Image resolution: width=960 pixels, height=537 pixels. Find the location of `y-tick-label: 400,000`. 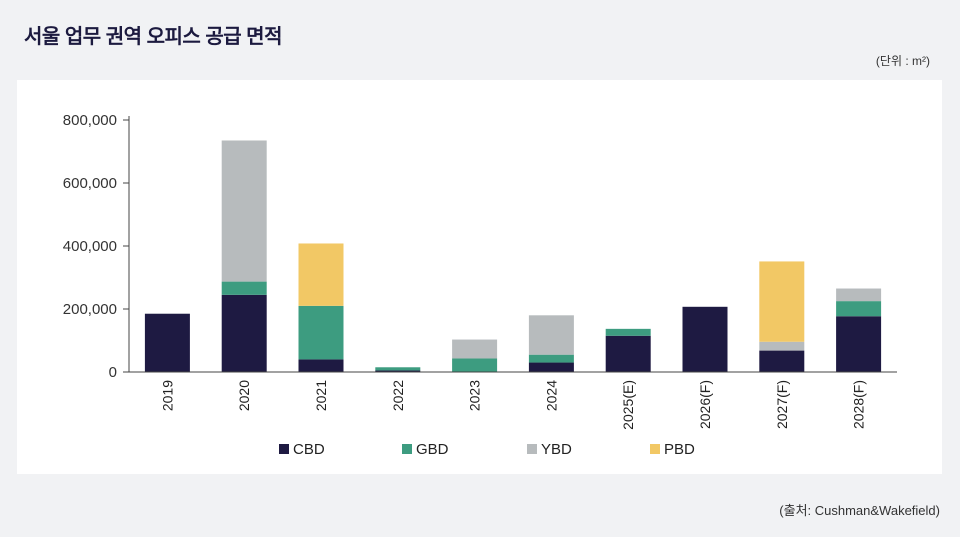

y-tick-label: 400,000 is located at coordinates (90, 246).